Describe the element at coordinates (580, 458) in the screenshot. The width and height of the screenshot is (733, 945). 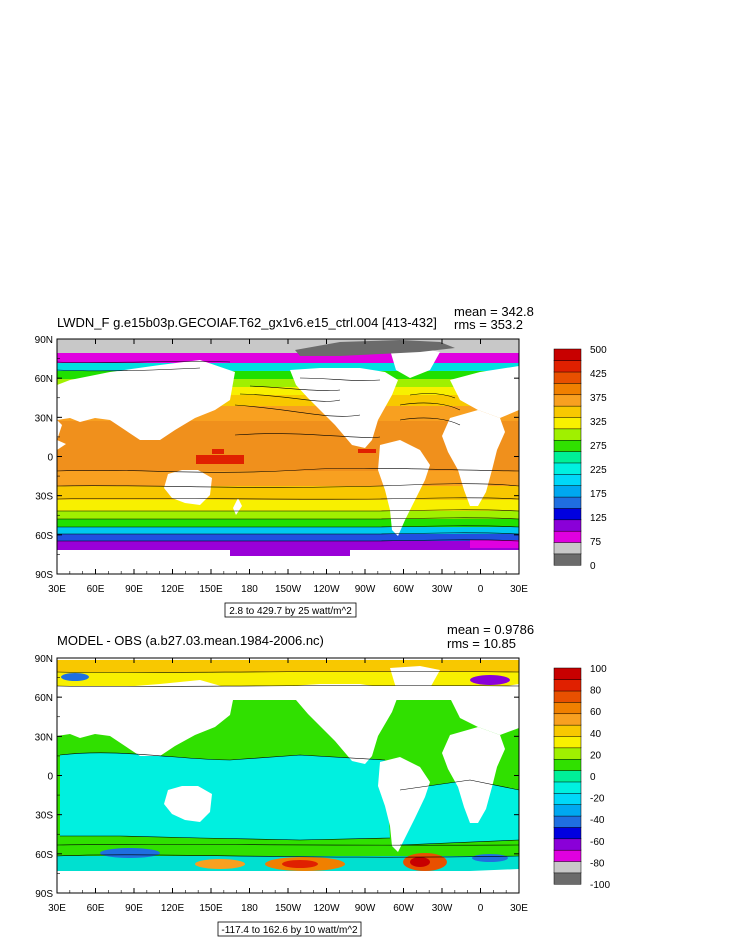
I see `panel1-colorbar: 500 425 375 325 275 225 175 125 75 0` at that location.